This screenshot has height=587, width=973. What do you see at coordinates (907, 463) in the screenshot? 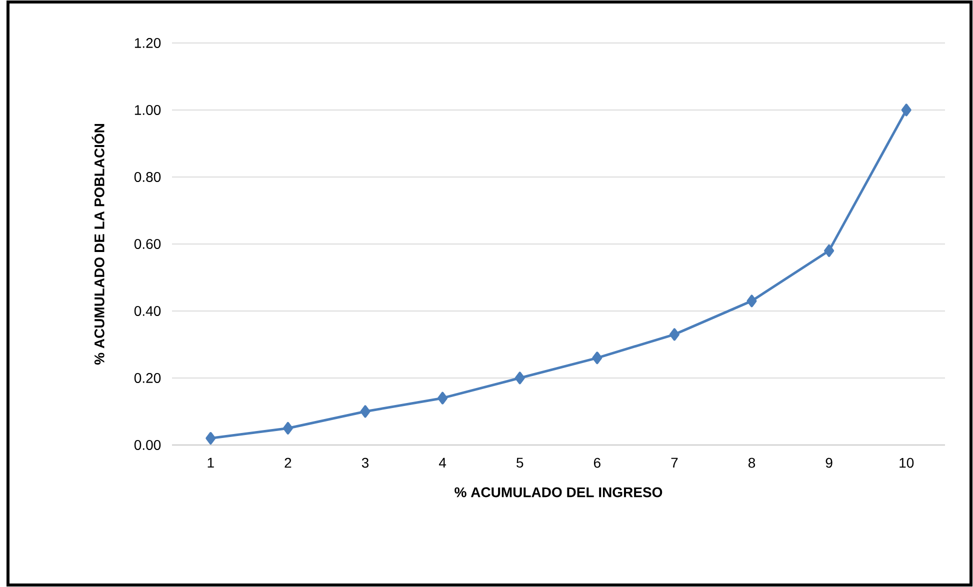
I see `x-tick-label: 10` at bounding box center [907, 463].